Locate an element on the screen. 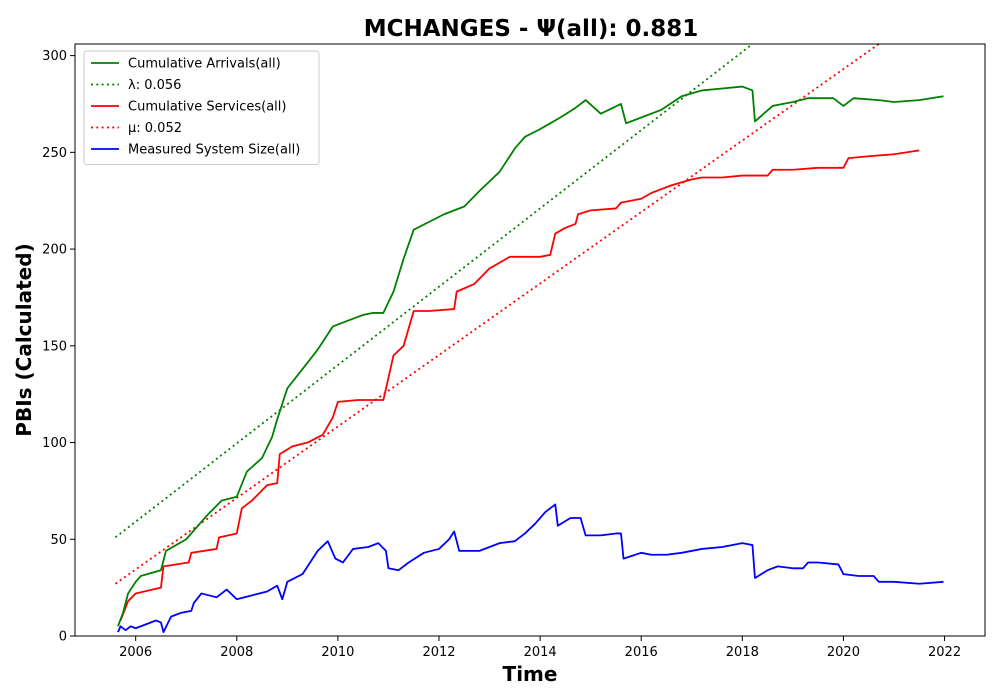 The width and height of the screenshot is (1000, 700). x-tick-label: 2006 is located at coordinates (135, 652).